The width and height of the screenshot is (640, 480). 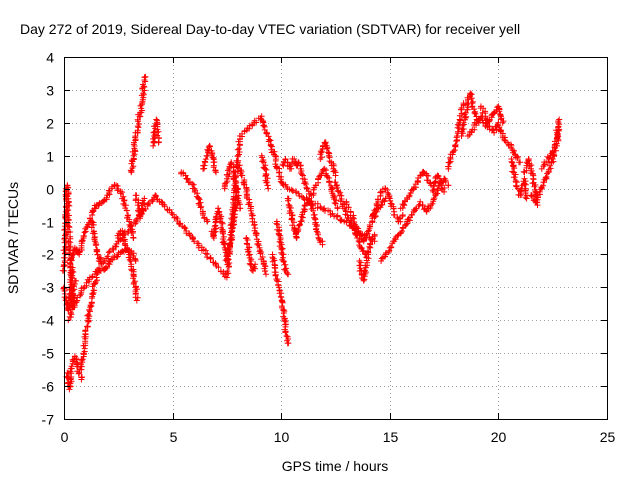 What do you see at coordinates (50, 91) in the screenshot?
I see `y-tick-label: 3` at bounding box center [50, 91].